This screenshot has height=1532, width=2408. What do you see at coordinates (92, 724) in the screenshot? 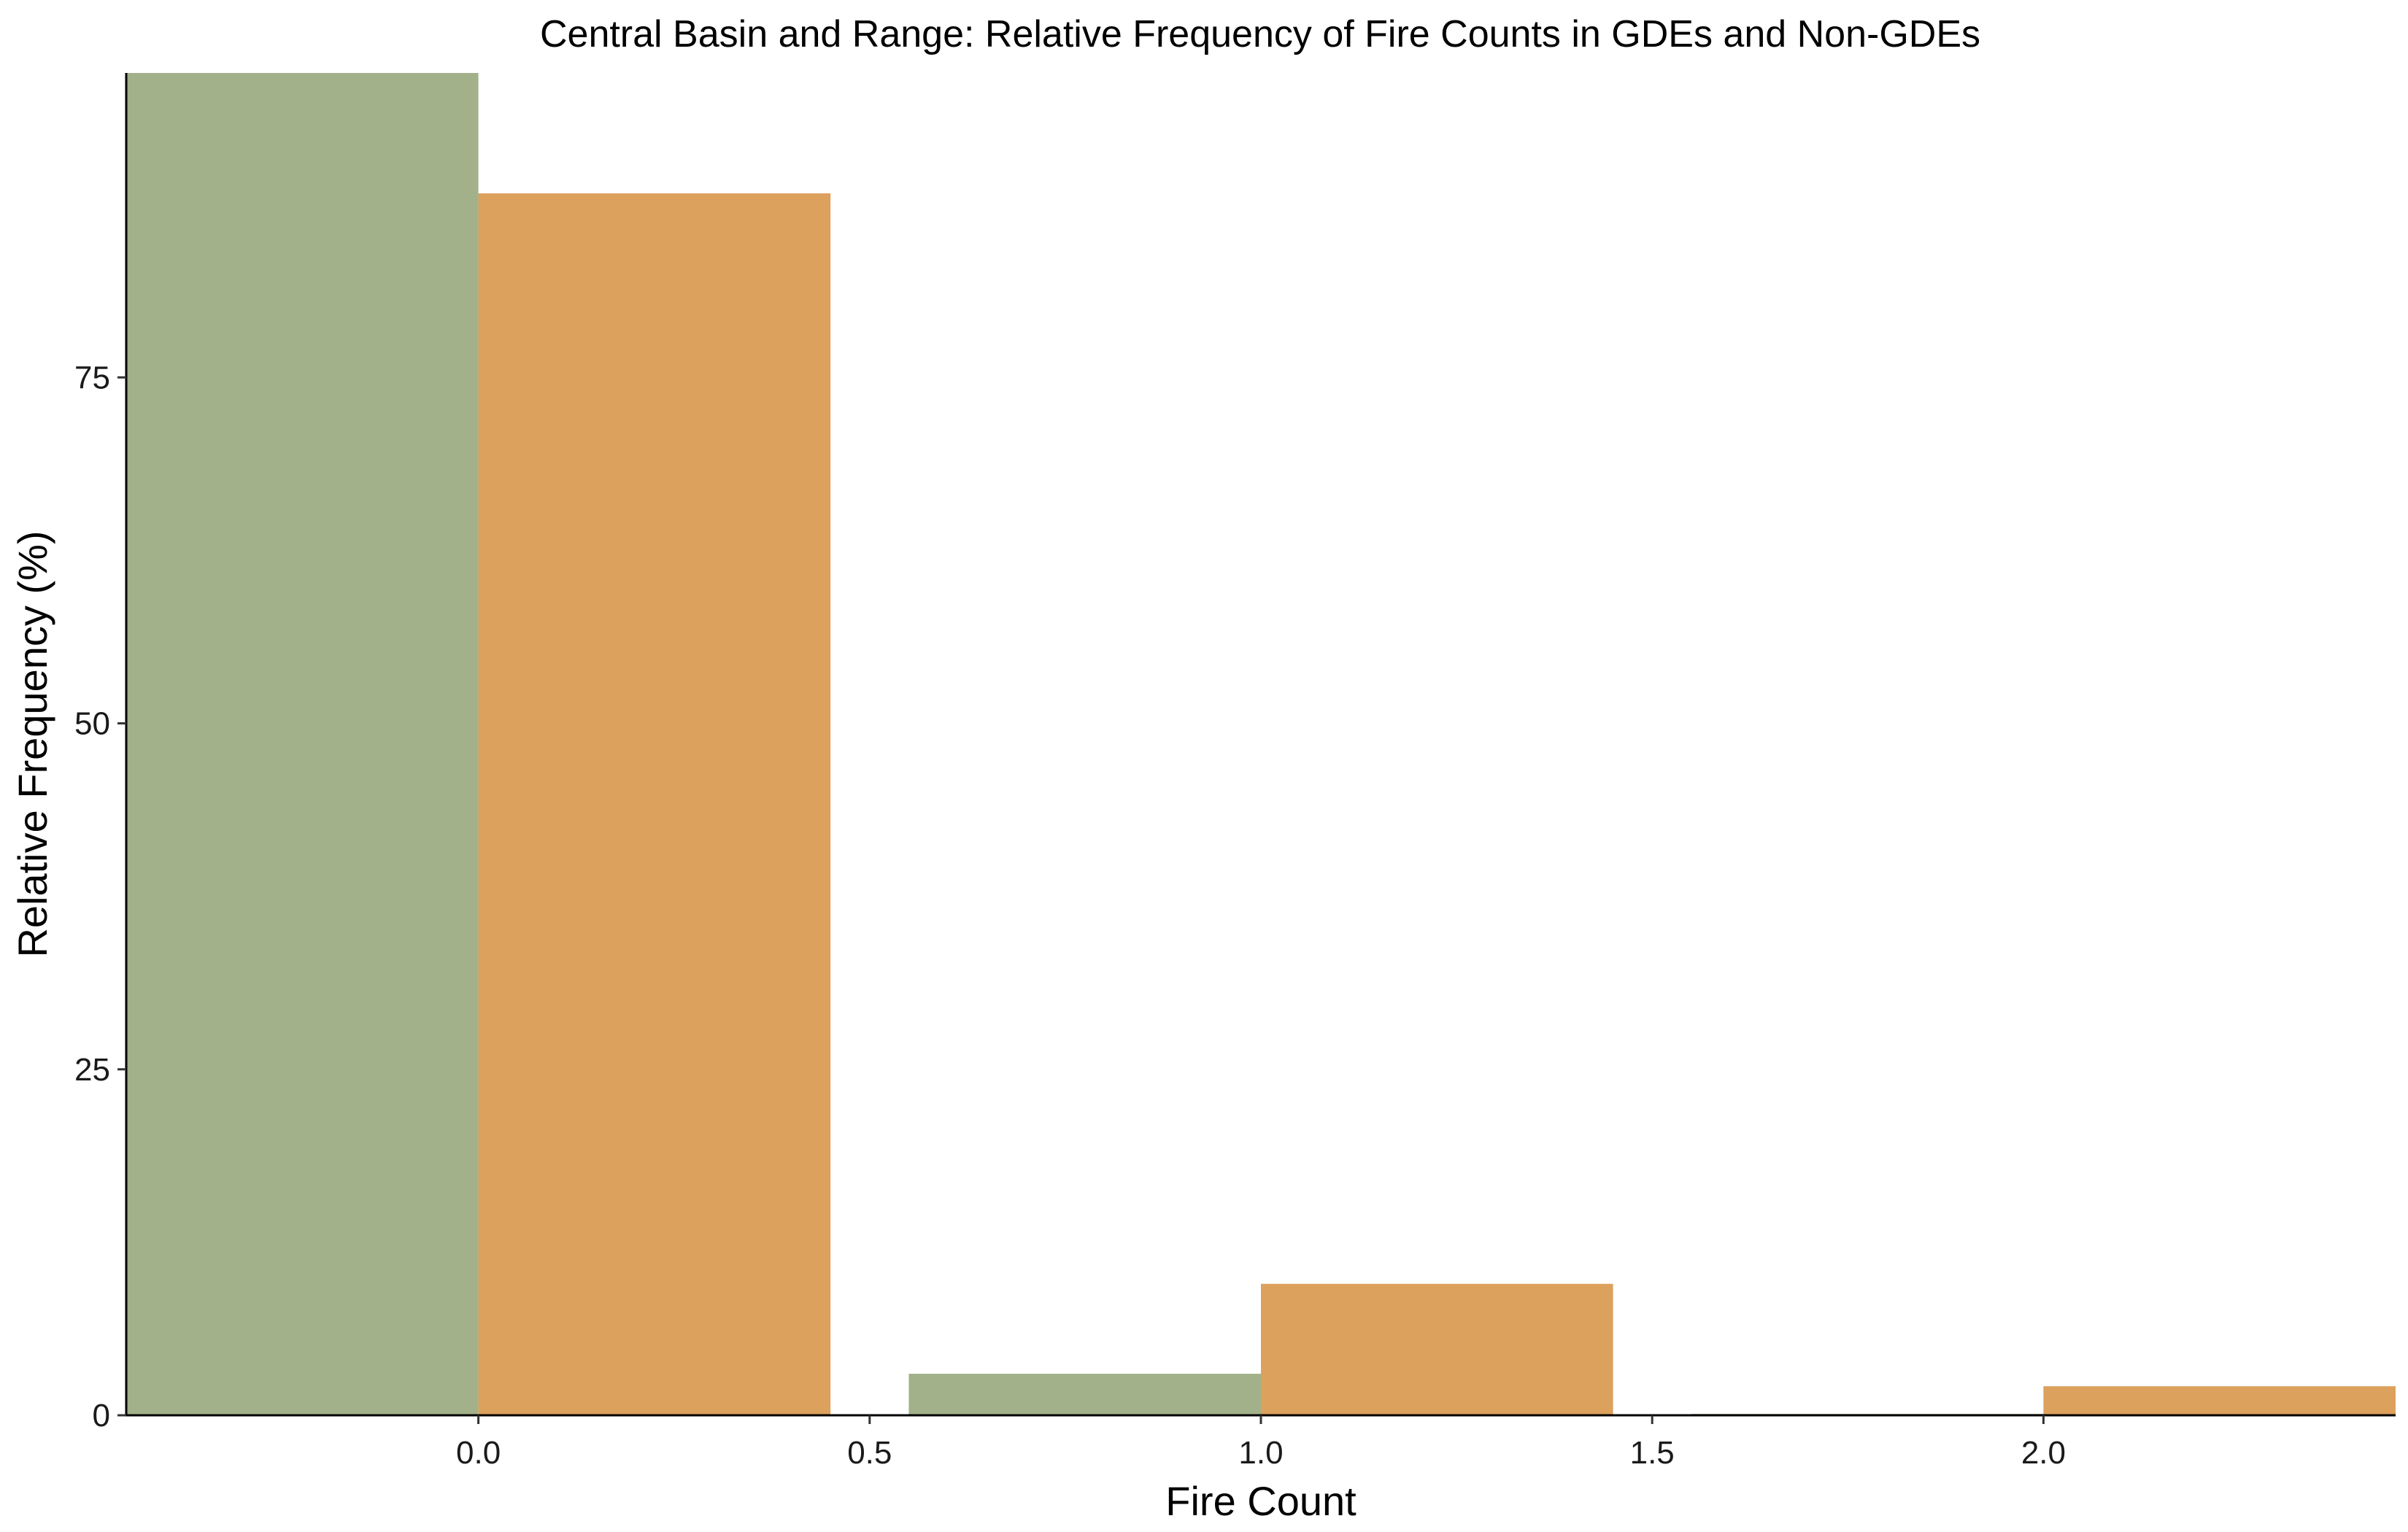
I see `y-tick-label: 50` at bounding box center [92, 724].